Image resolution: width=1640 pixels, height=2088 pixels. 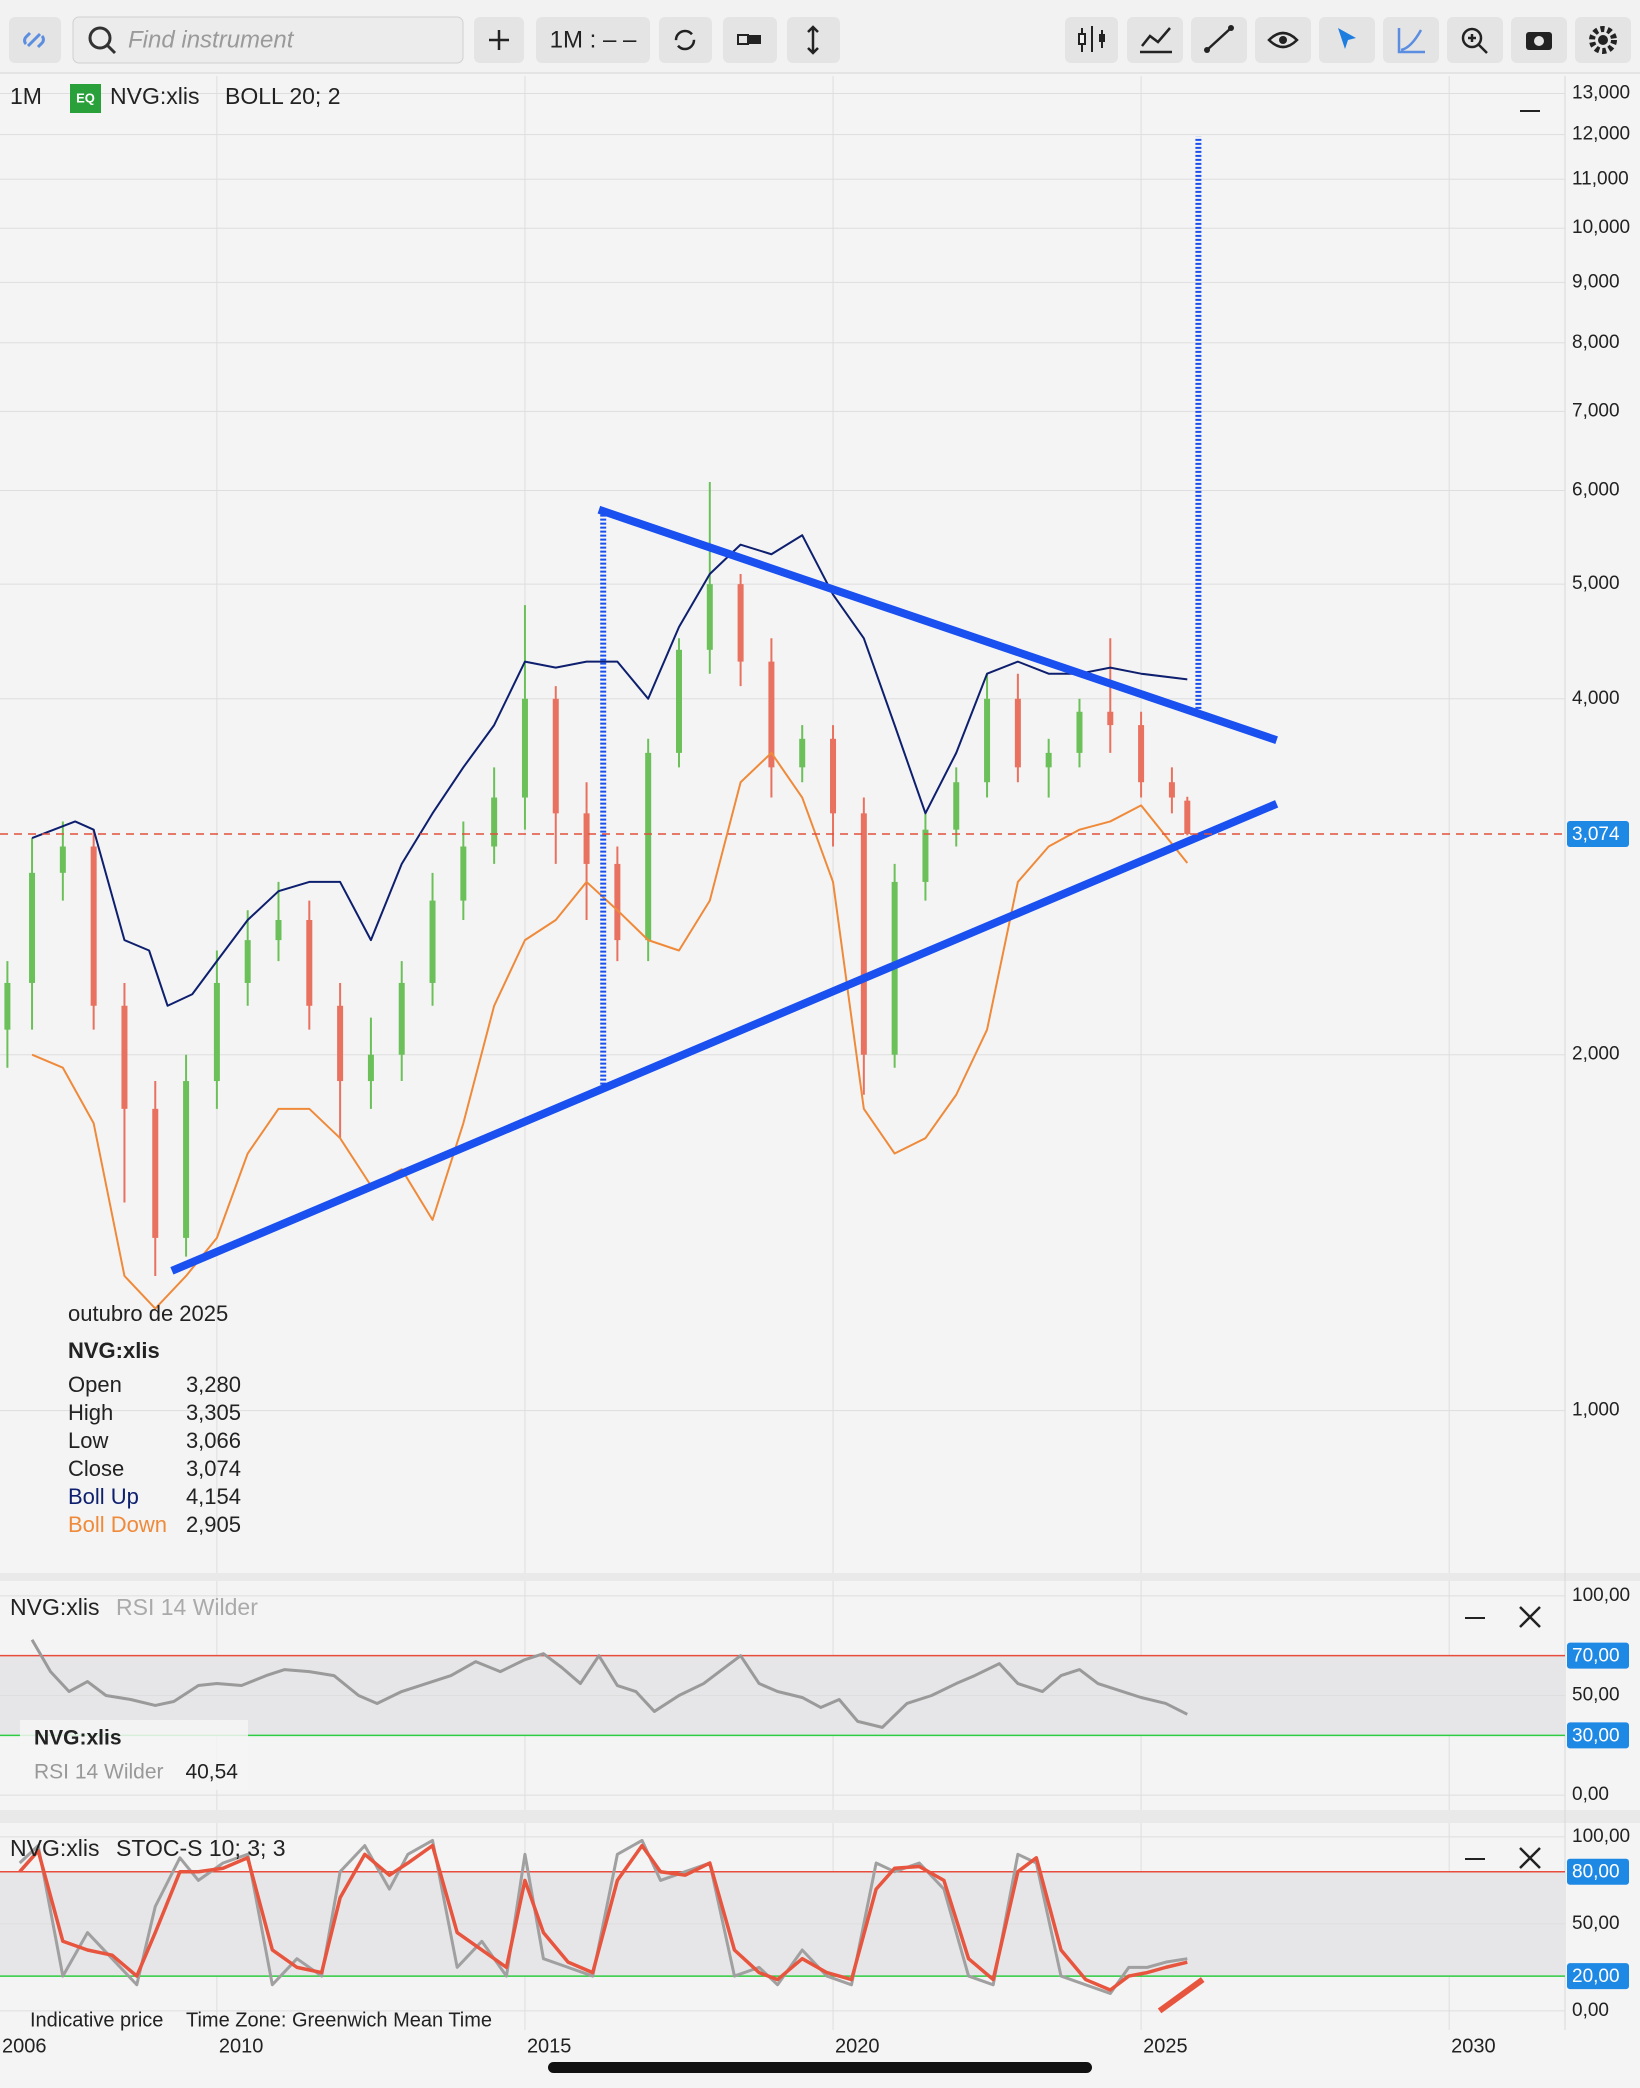 I want to click on indicator-button, so click(x=1155, y=40).